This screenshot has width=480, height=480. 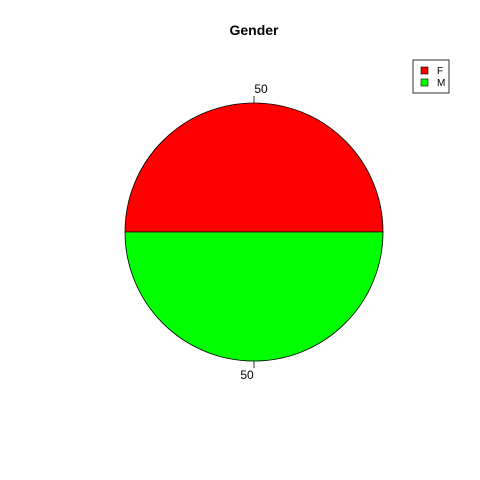 I want to click on chart-title: Gender, so click(x=254, y=30).